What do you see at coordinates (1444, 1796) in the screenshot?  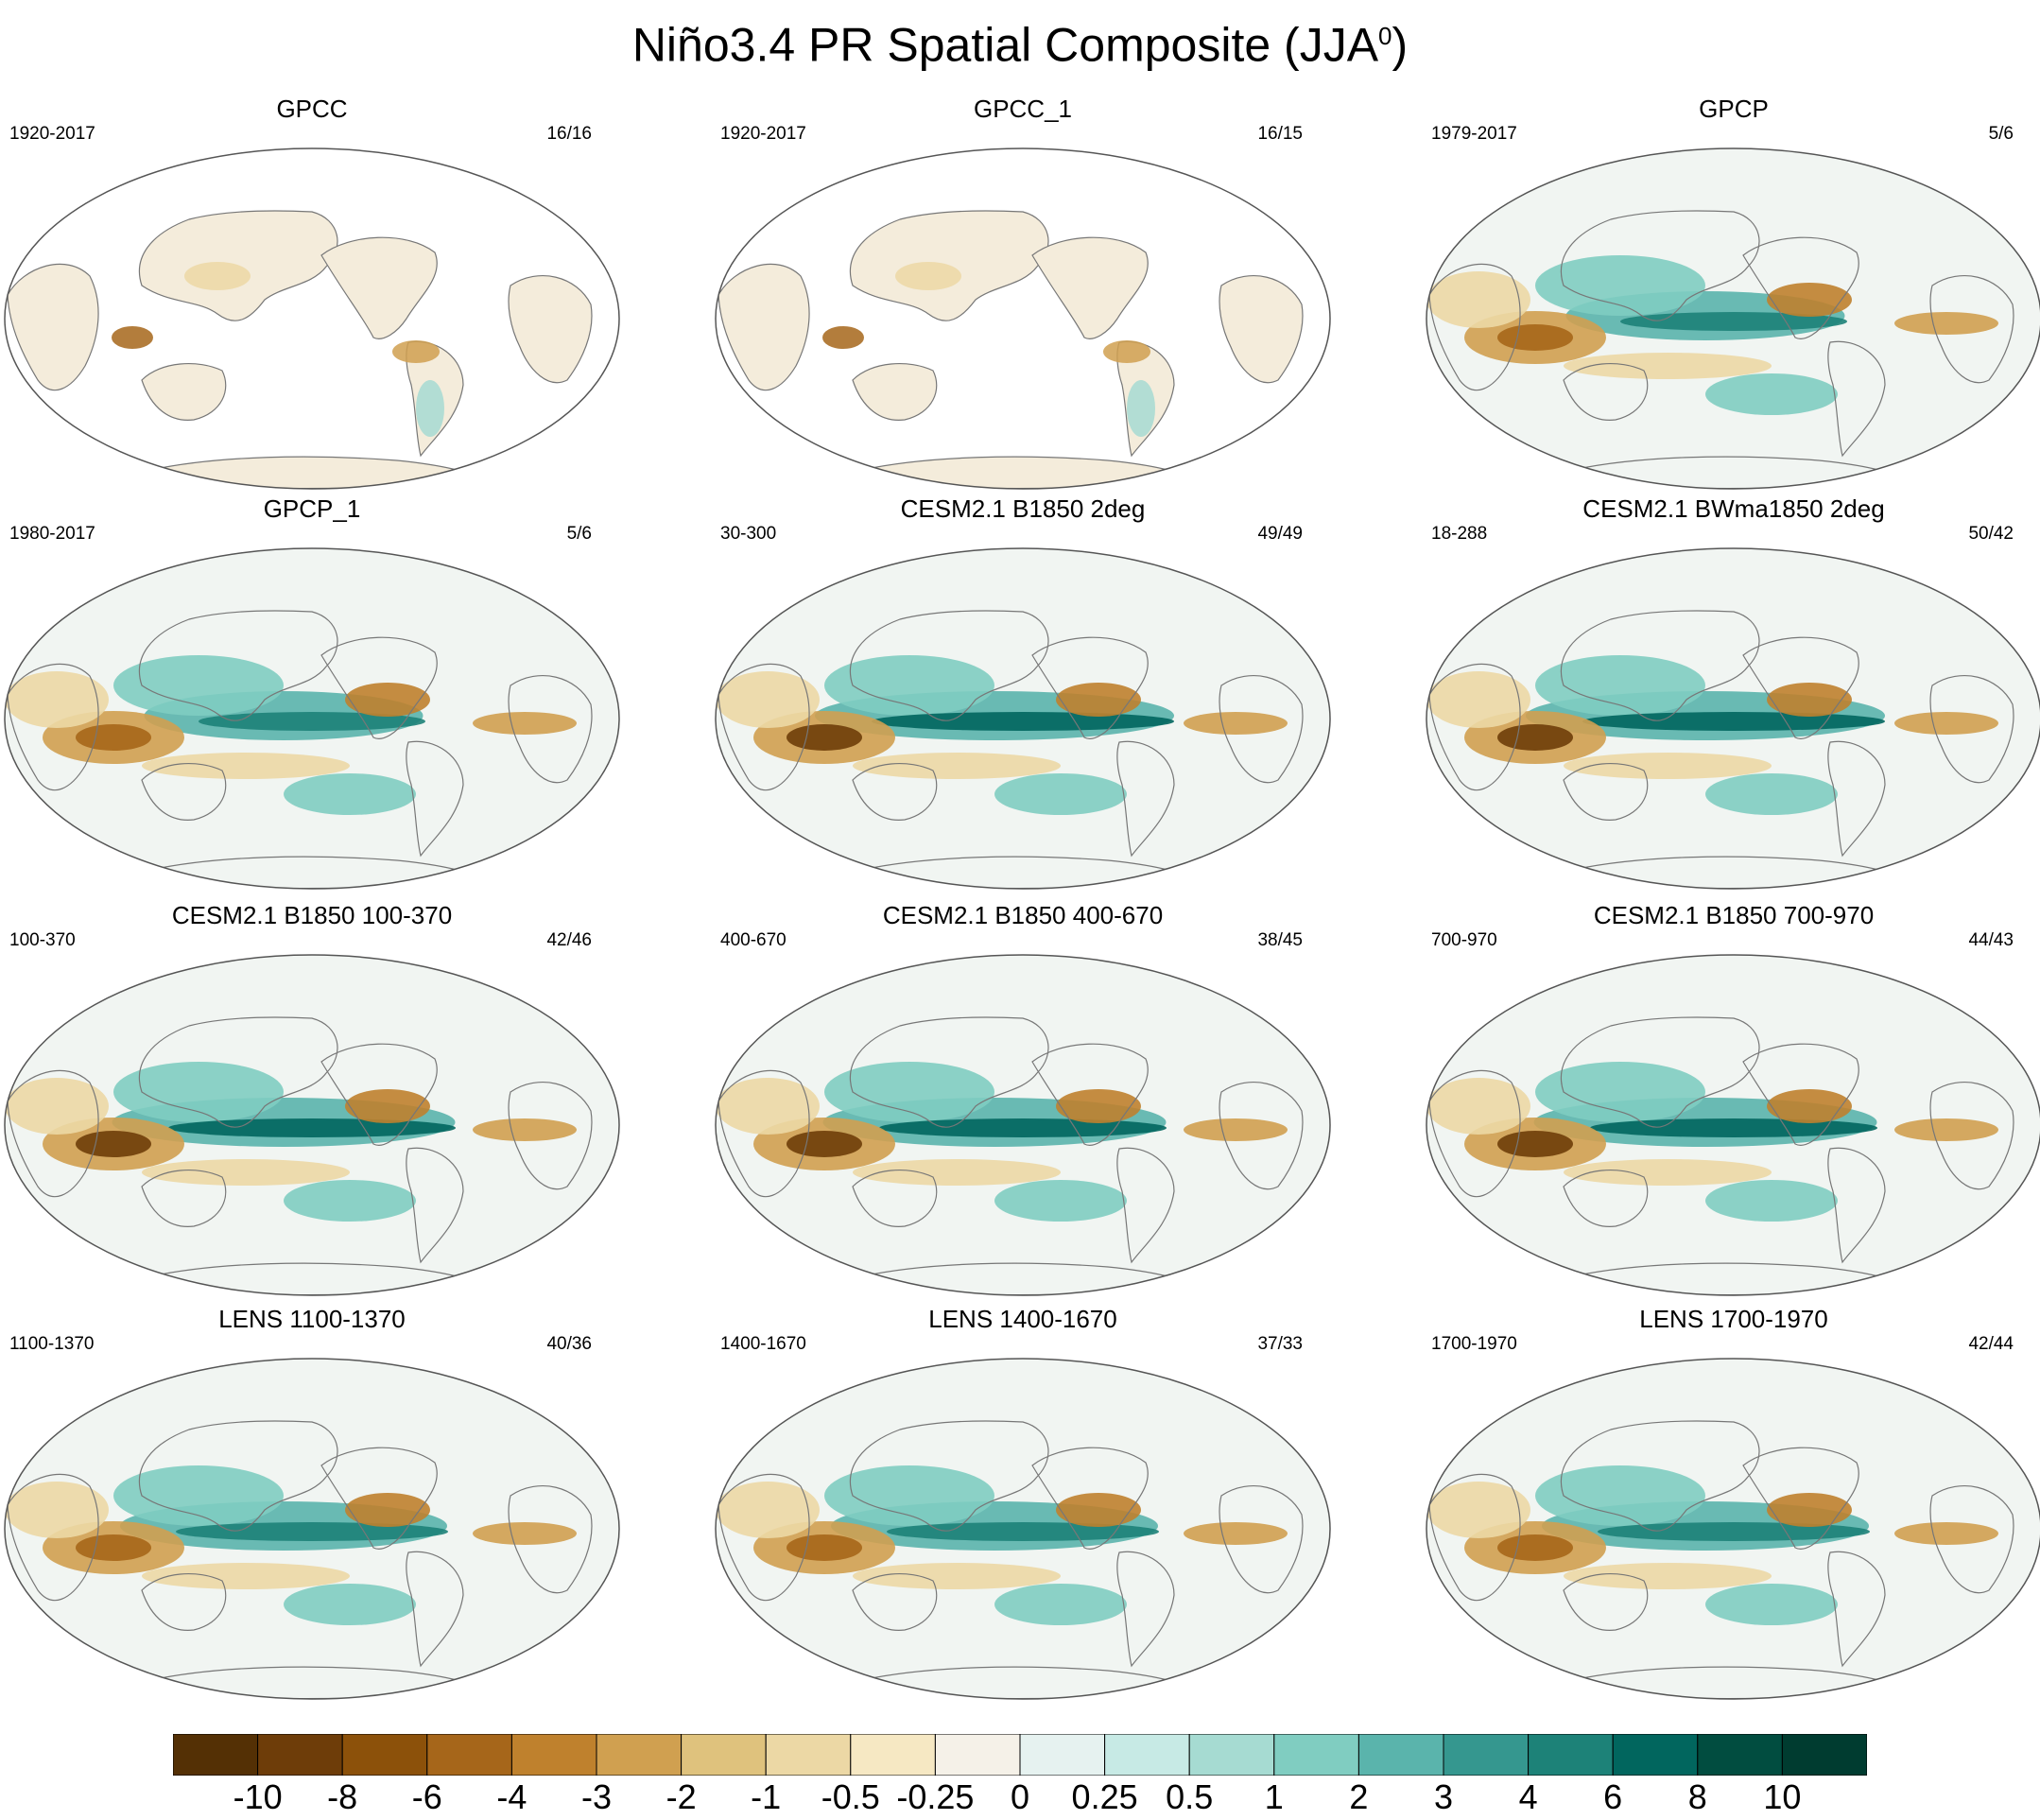 I see `colorbar-tick-label: 3` at bounding box center [1444, 1796].